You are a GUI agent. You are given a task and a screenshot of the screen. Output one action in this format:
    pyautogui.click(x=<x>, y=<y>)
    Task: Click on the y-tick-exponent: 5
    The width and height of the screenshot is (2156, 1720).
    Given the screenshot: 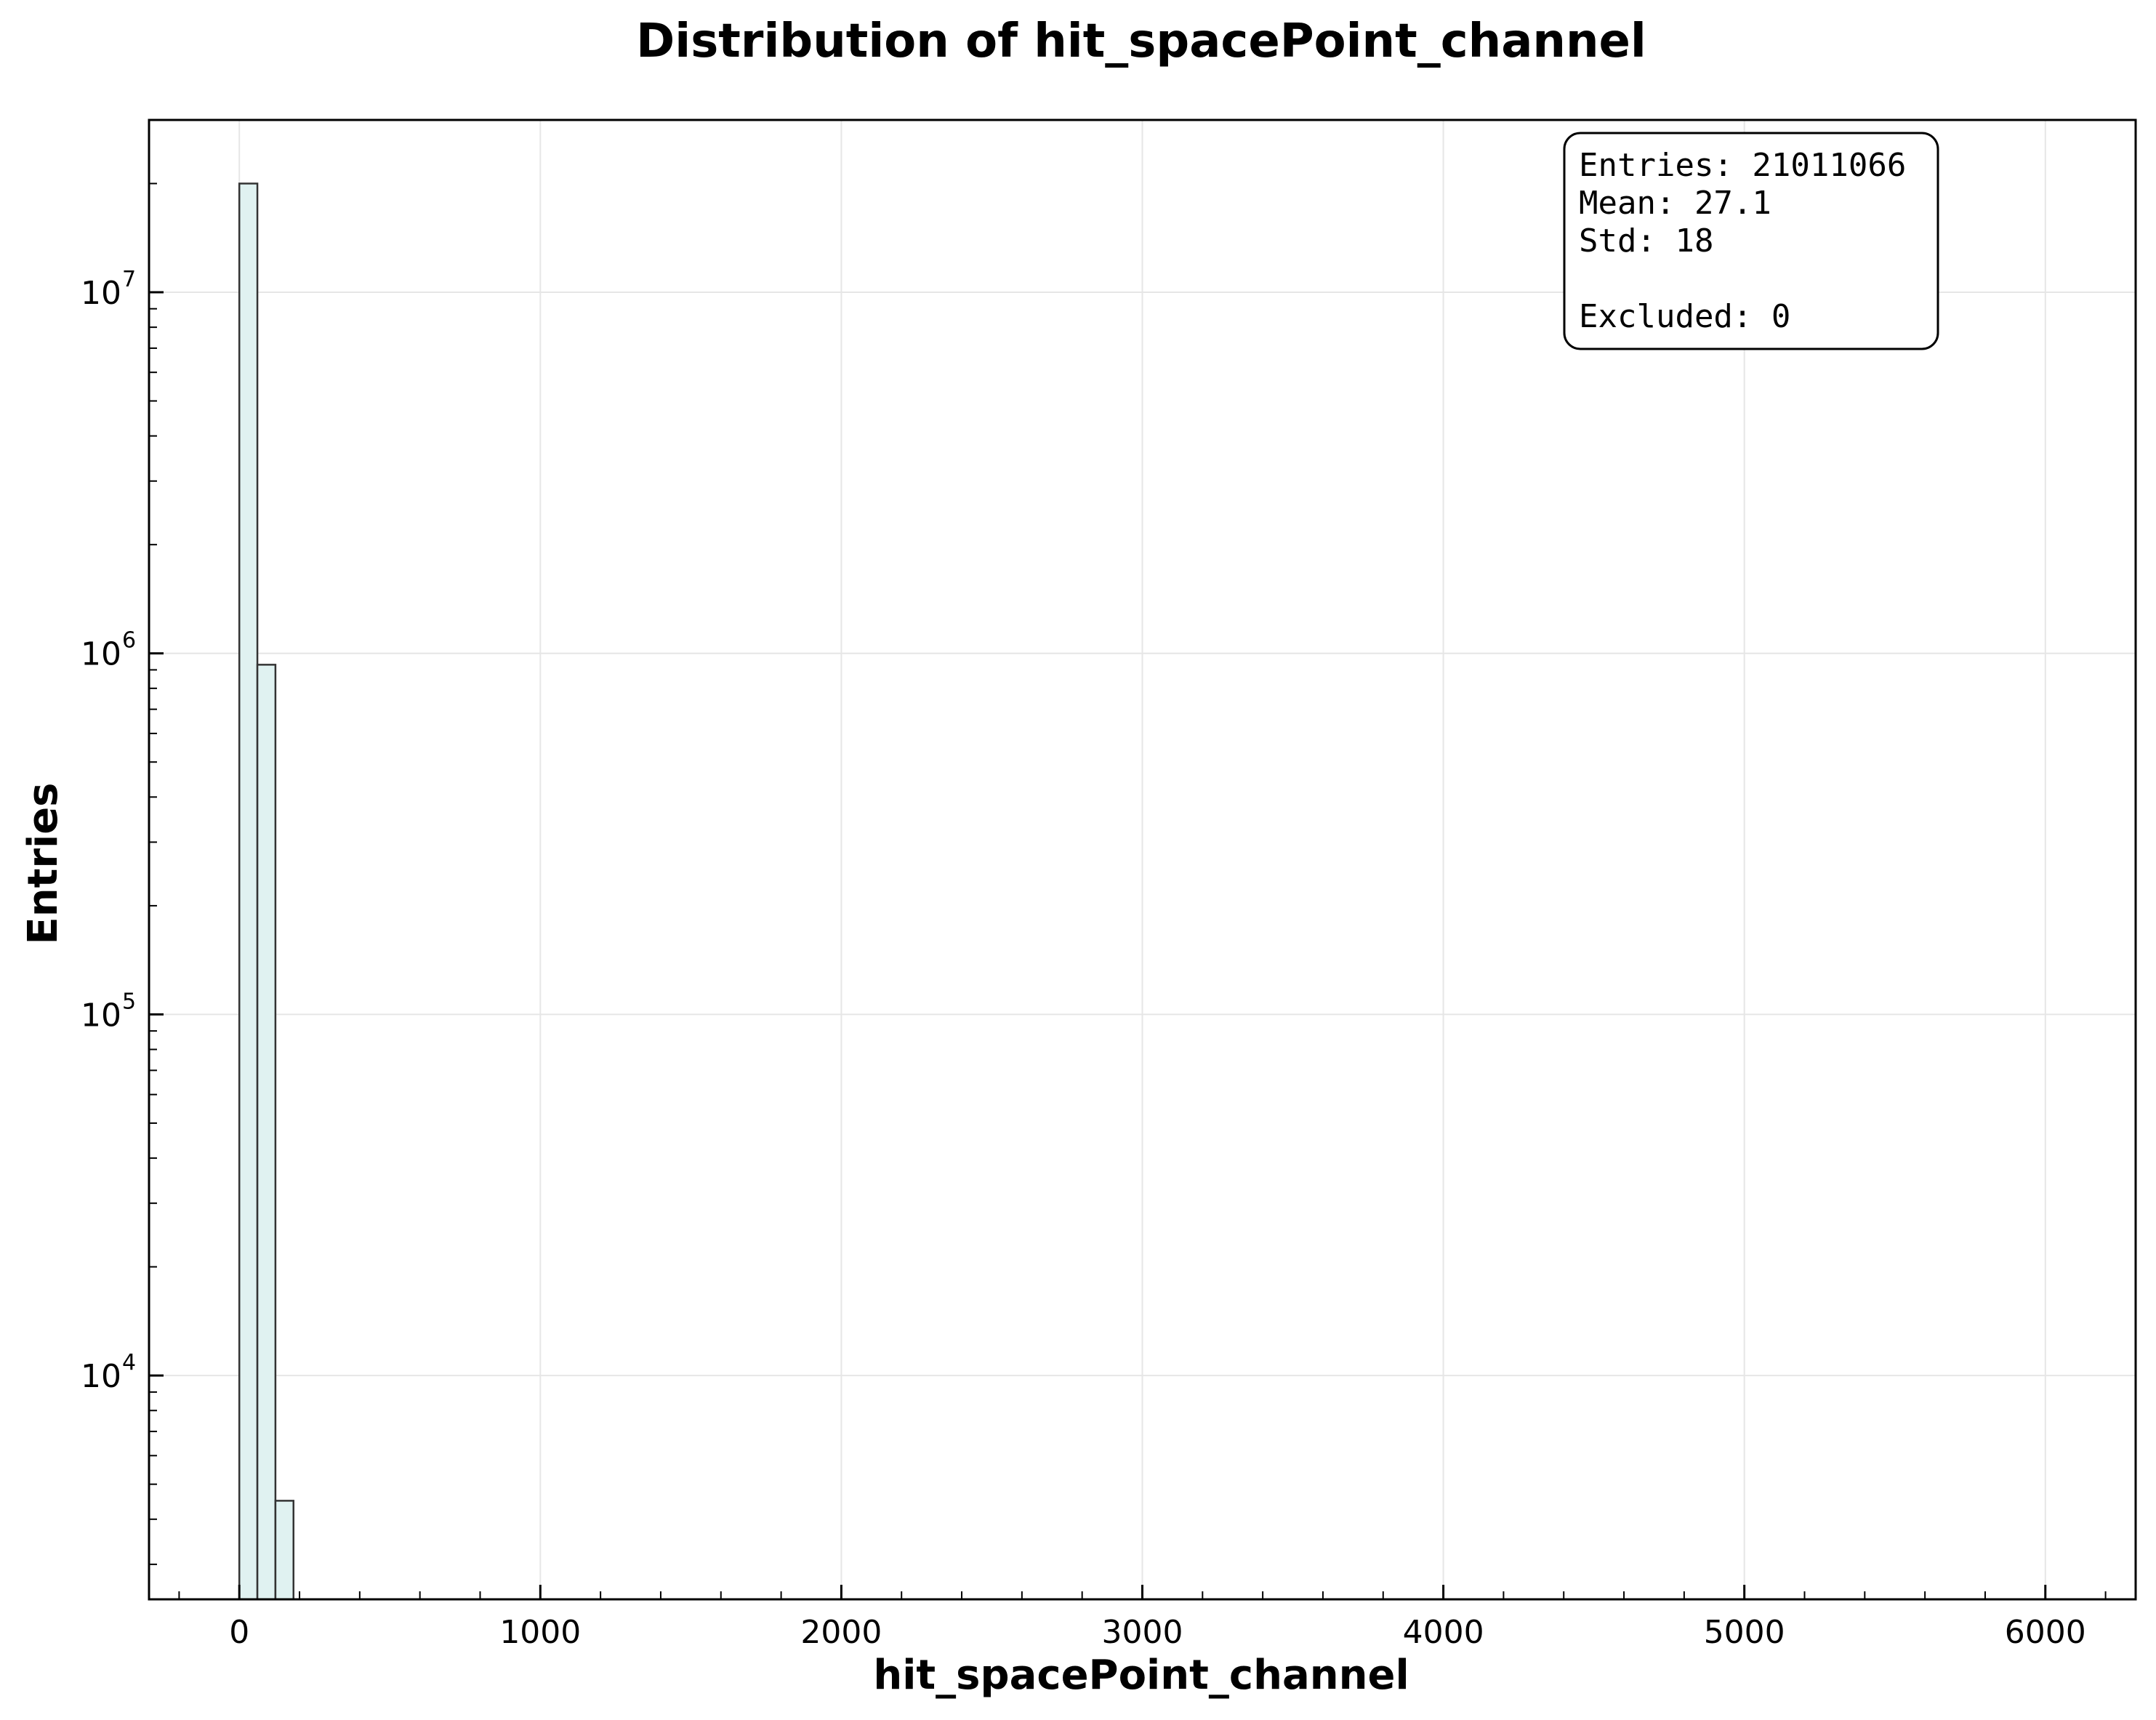 What is the action you would take?
    pyautogui.click(x=129, y=1001)
    